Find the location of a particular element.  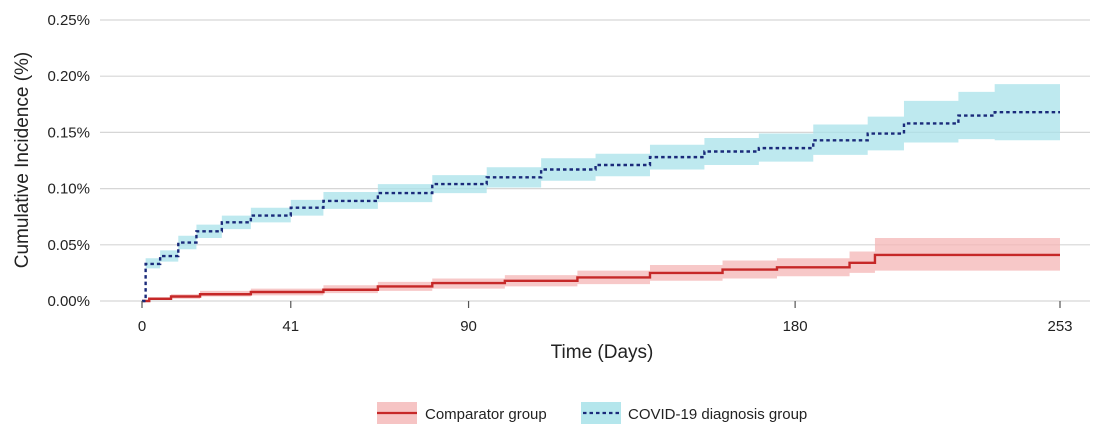

y-tick-label-3: 0.15% is located at coordinates (68, 132).